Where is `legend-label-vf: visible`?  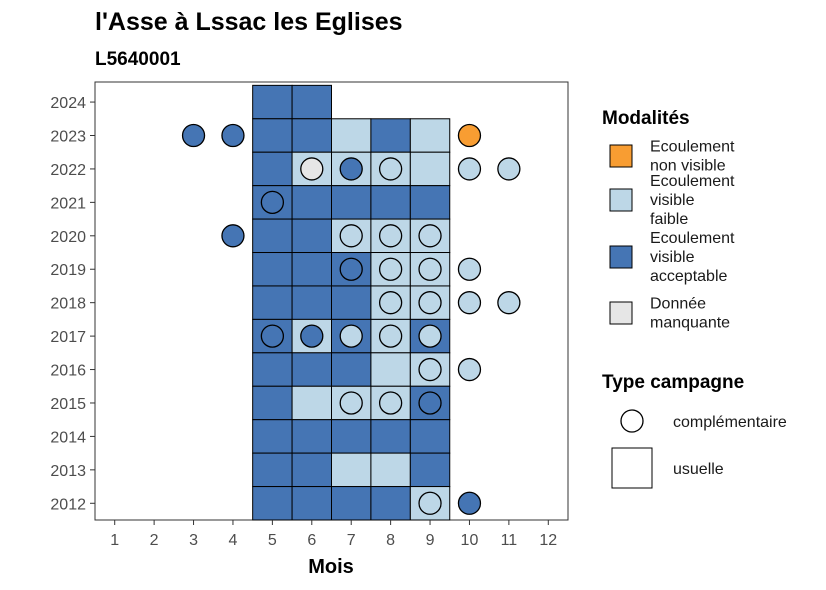
legend-label-vf: visible is located at coordinates (672, 200).